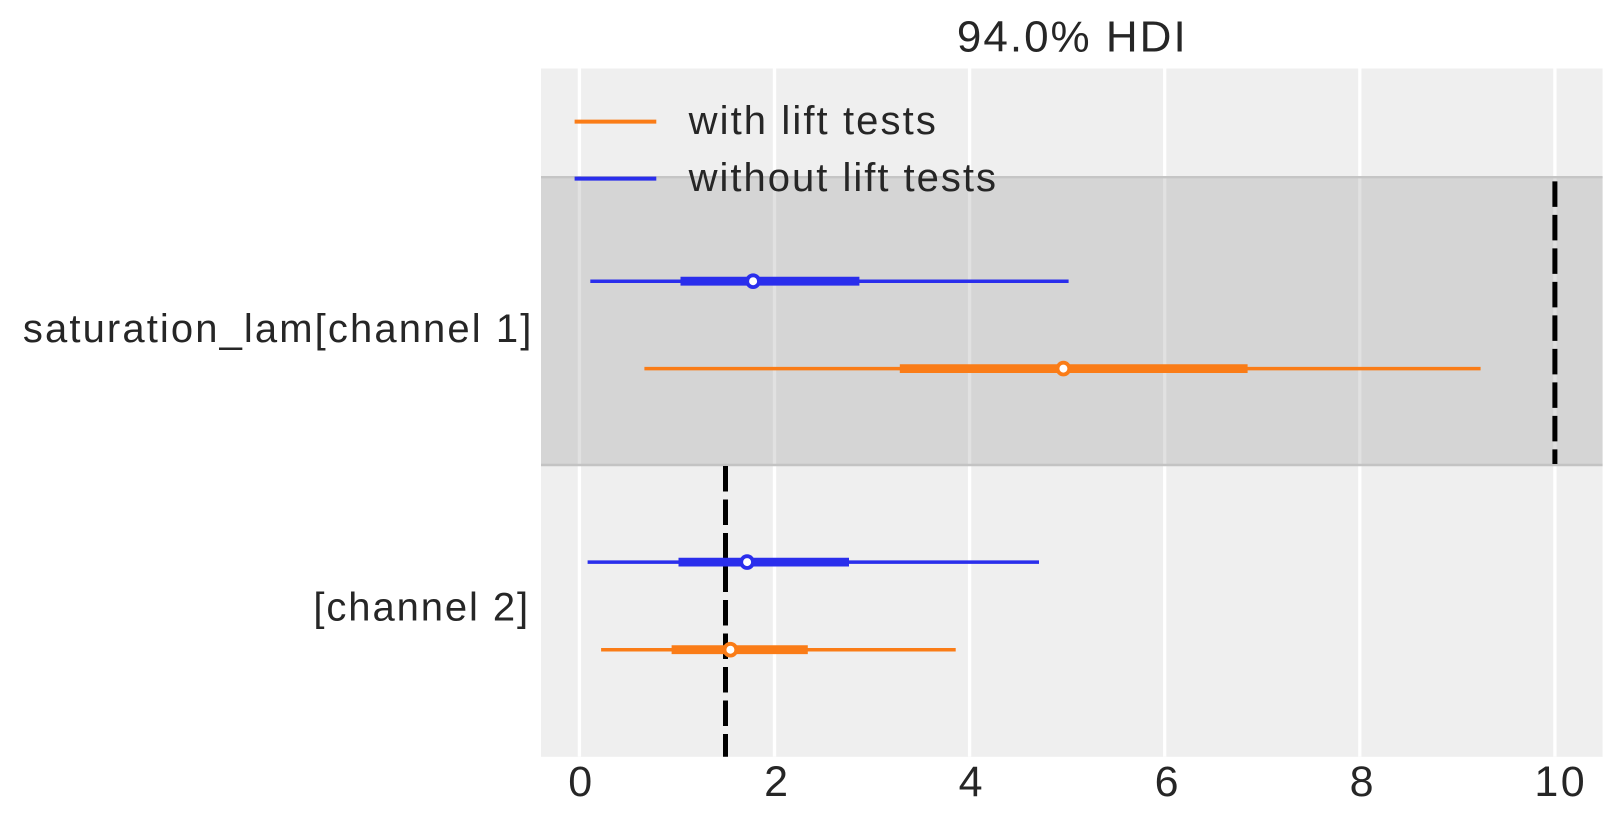 The height and width of the screenshot is (823, 1623). What do you see at coordinates (813, 121) in the screenshot?
I see `svg-text: with lift tests` at bounding box center [813, 121].